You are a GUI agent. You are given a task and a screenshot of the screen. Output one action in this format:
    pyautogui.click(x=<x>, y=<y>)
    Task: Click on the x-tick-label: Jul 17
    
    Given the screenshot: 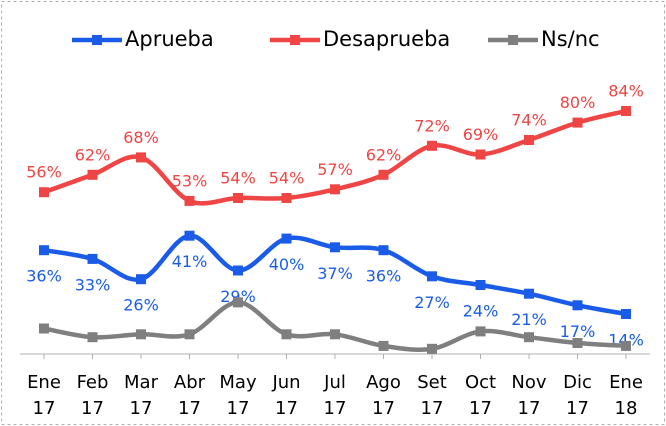 What is the action you would take?
    pyautogui.click(x=334, y=395)
    